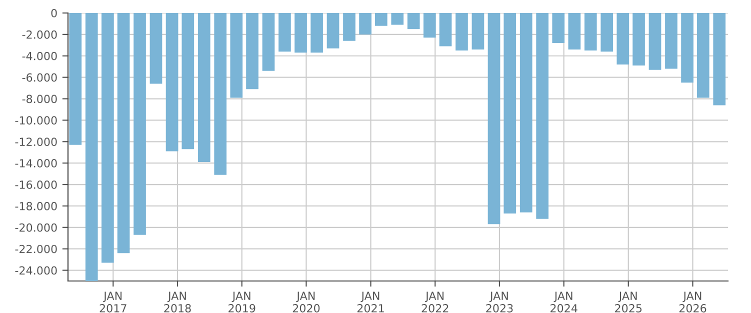  Describe the element at coordinates (36, 163) in the screenshot. I see `y-tick-label: -14.000` at that location.